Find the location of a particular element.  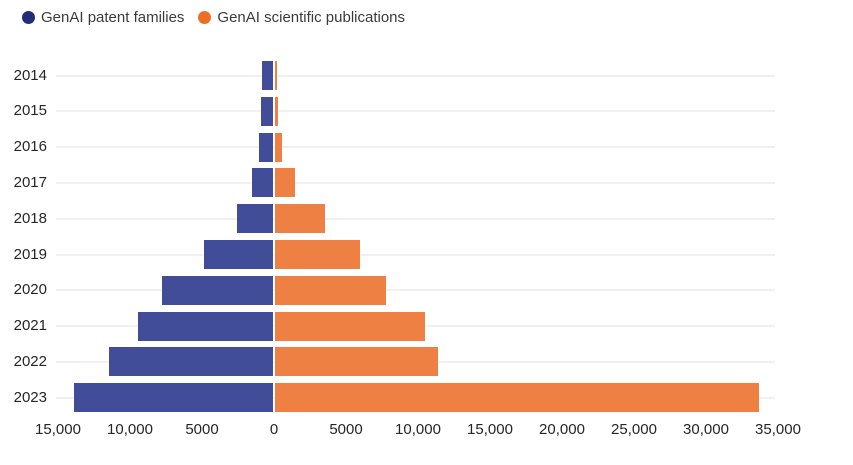

bar-patent-families-2022 is located at coordinates (190, 362).